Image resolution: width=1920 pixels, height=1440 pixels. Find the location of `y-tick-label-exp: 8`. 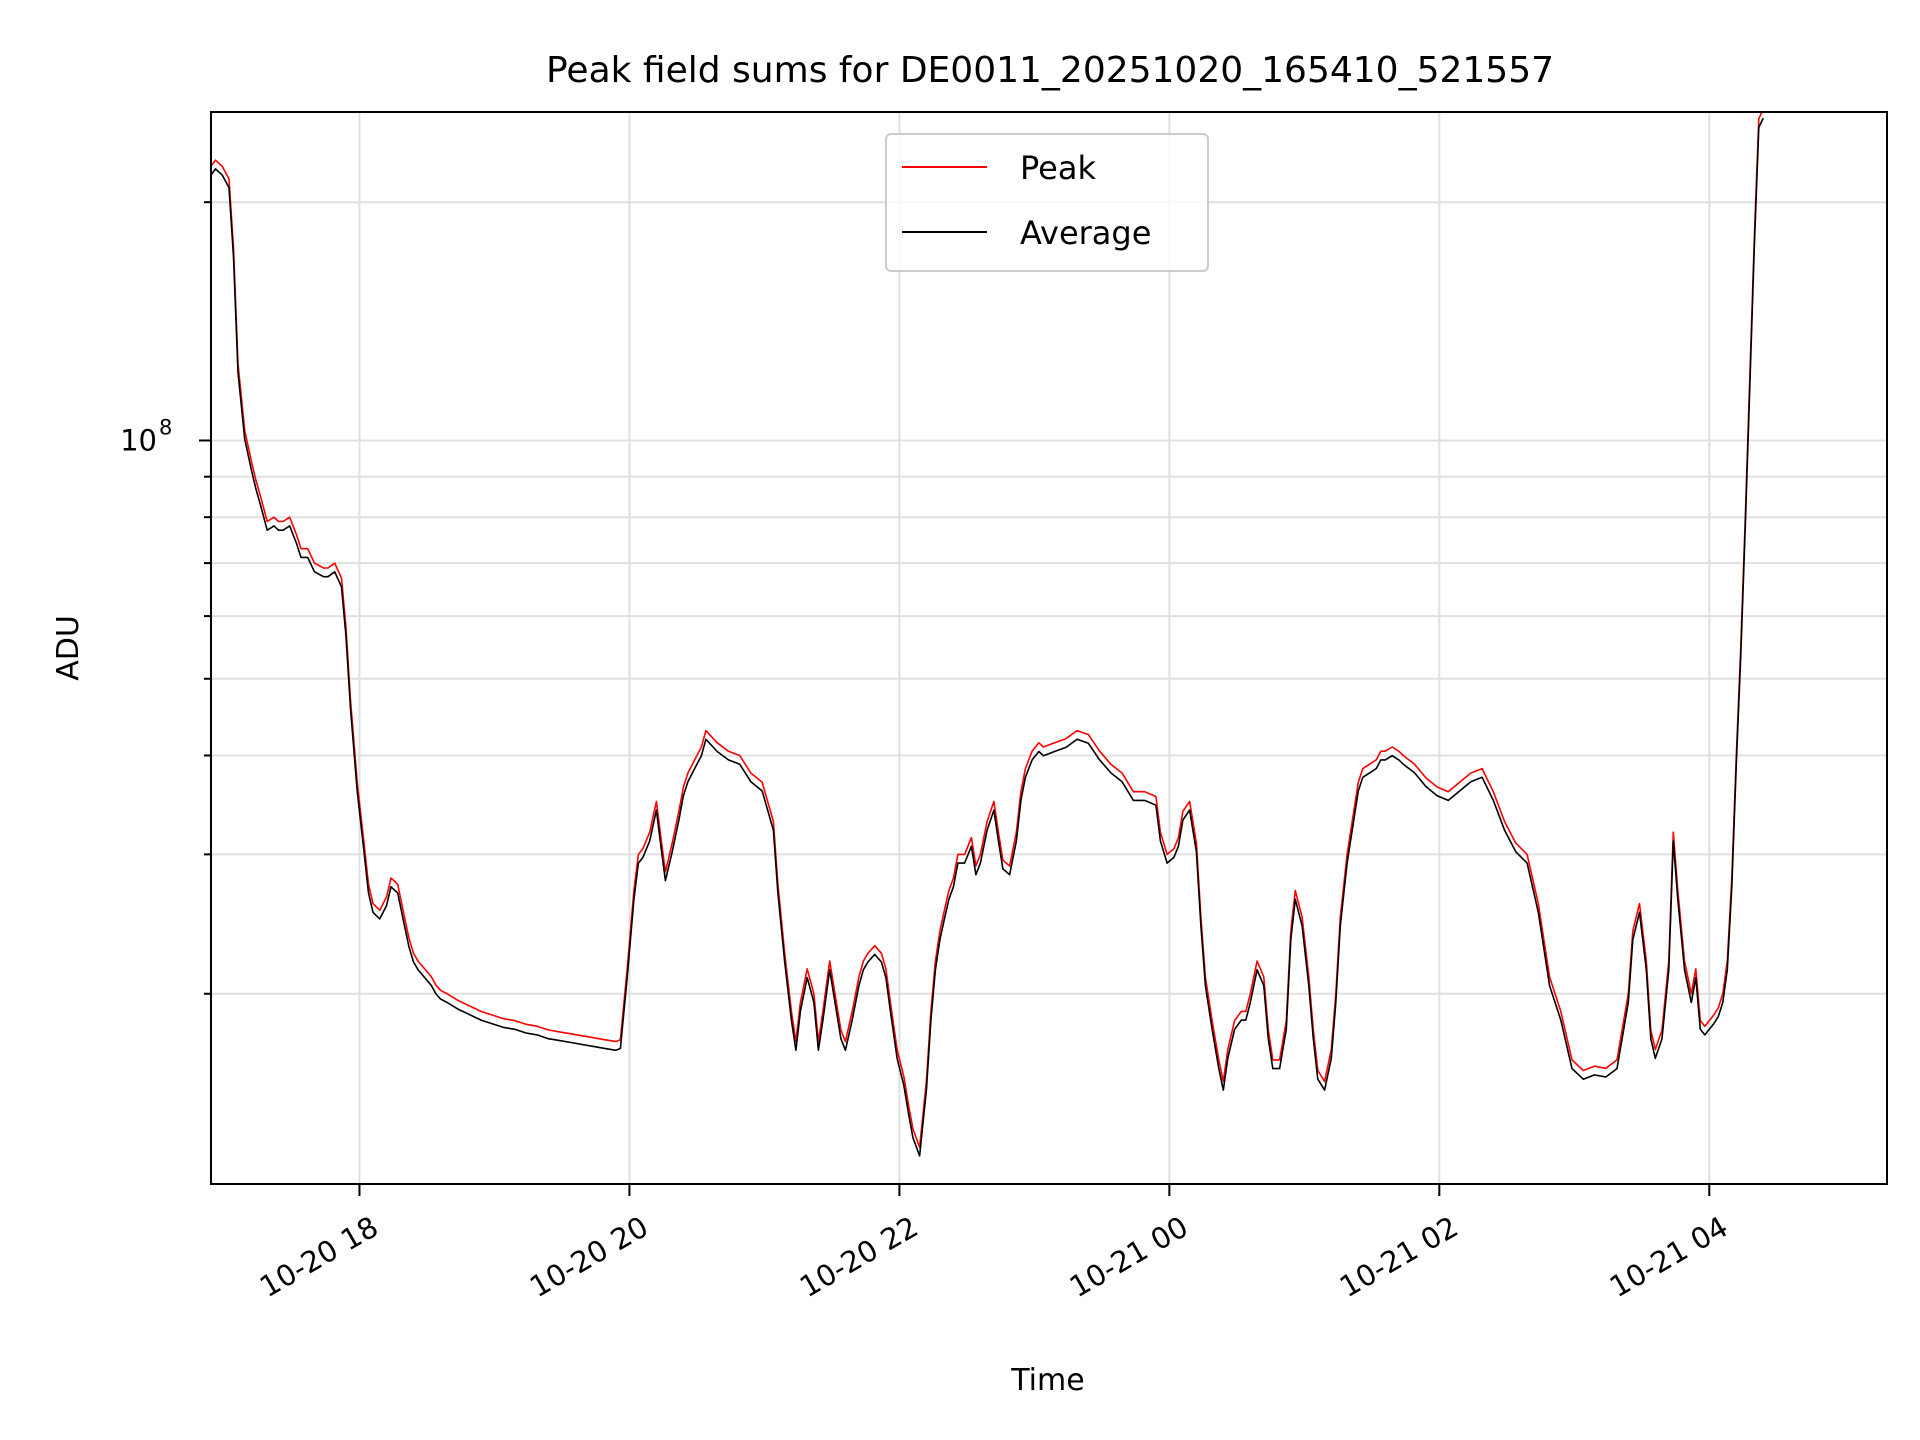

y-tick-label-exp: 8 is located at coordinates (165, 427).